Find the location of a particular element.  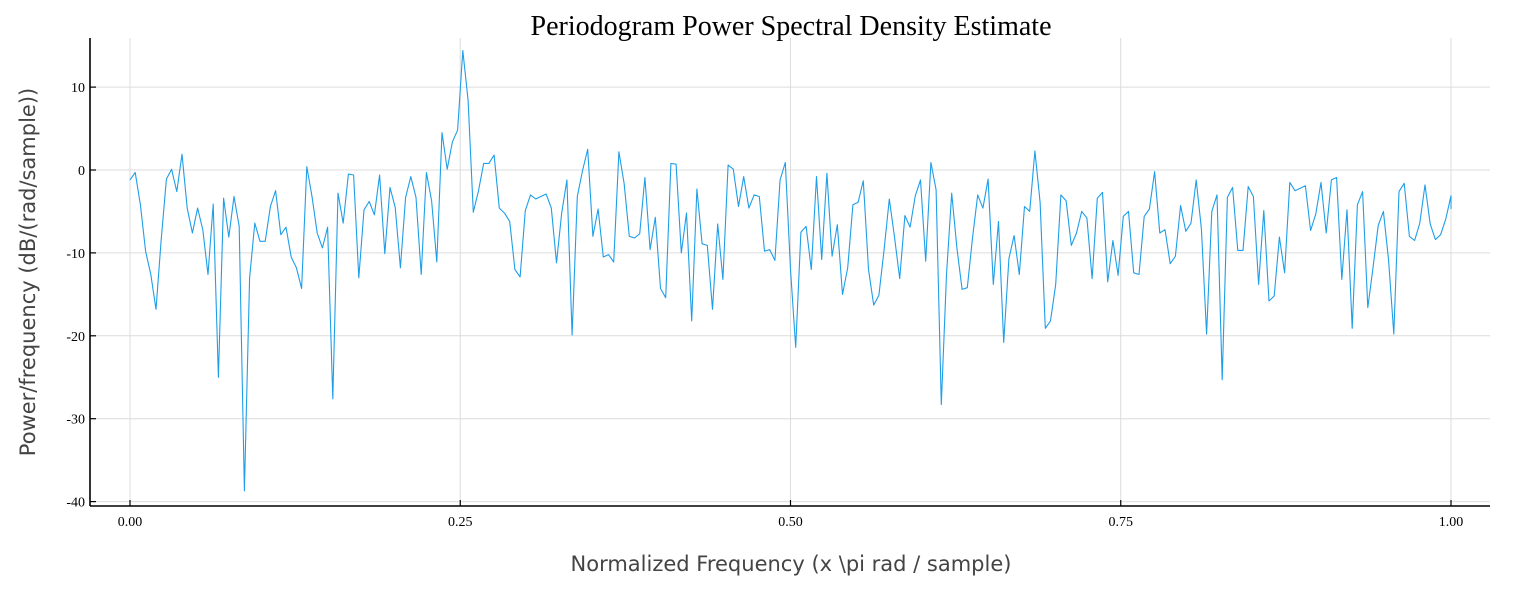

x-tick-label-3: 0.75 is located at coordinates (1121, 522).